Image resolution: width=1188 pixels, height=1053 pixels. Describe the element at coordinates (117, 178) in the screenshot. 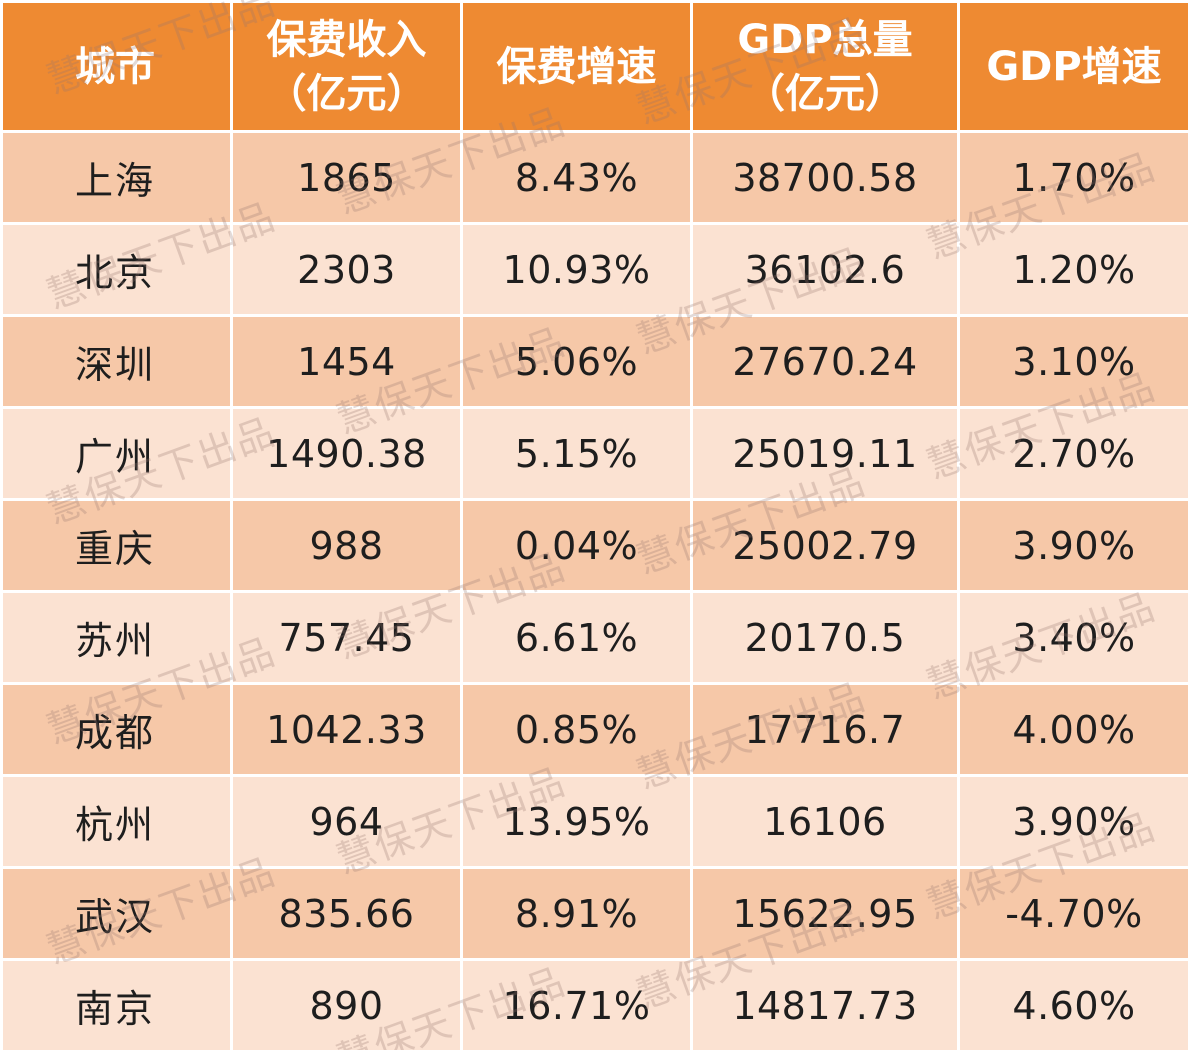

I see `cell-city: 上海` at that location.